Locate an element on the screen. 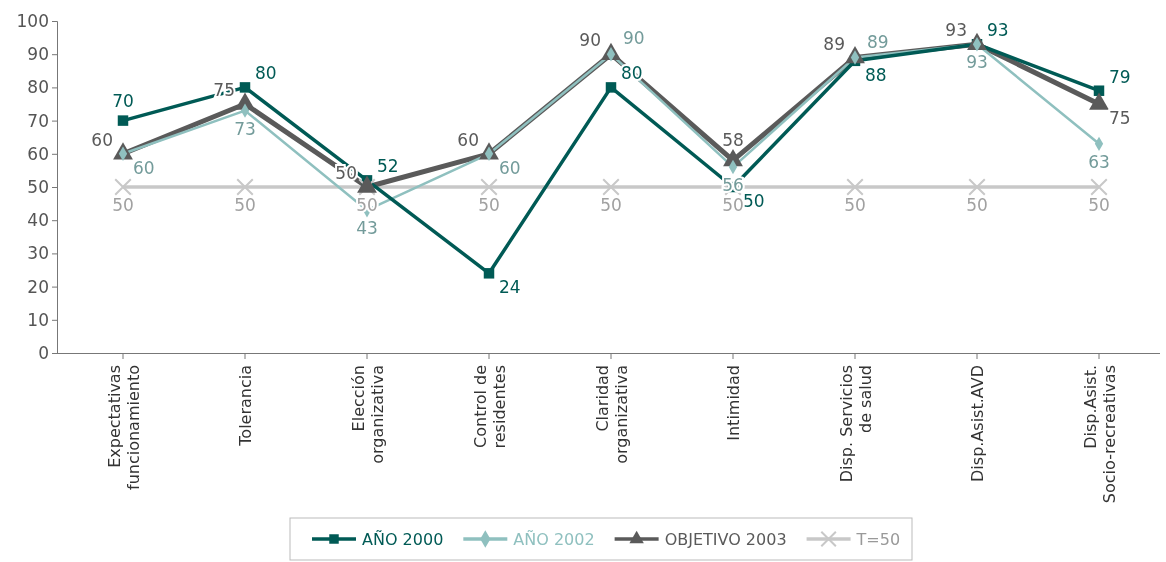 This screenshot has height=562, width=1166. y-tick-label: 20 is located at coordinates (38, 286).